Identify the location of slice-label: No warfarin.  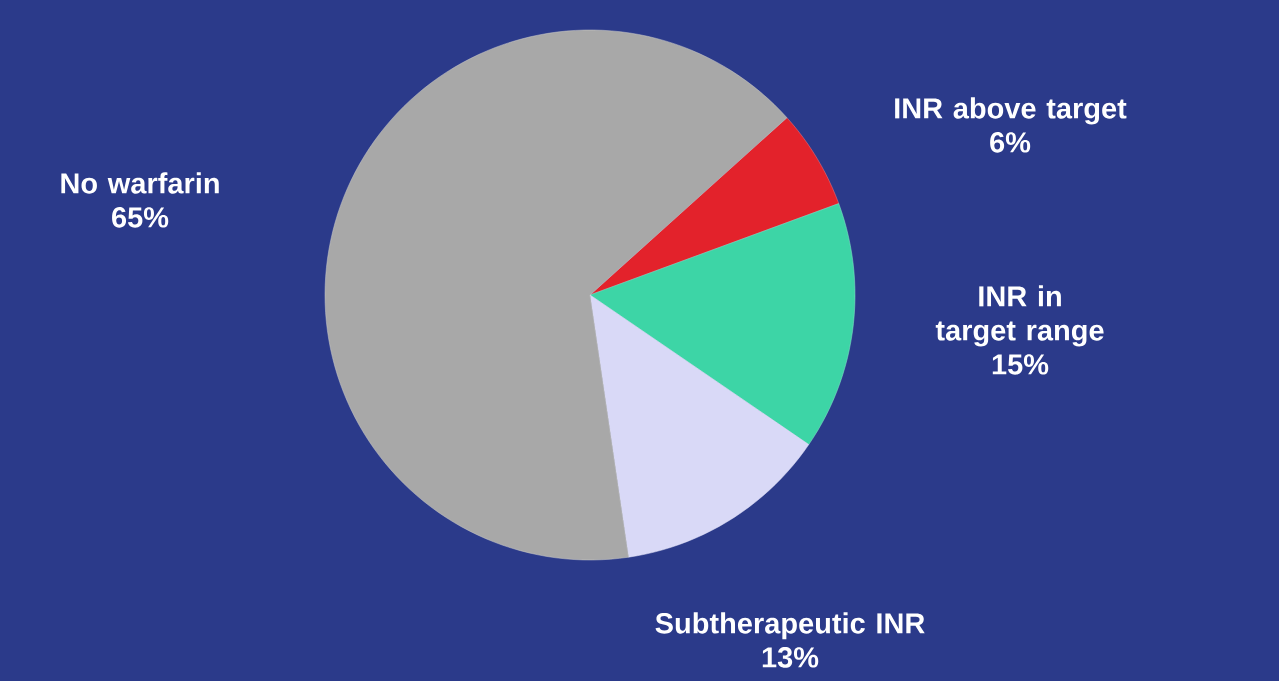
(140, 183).